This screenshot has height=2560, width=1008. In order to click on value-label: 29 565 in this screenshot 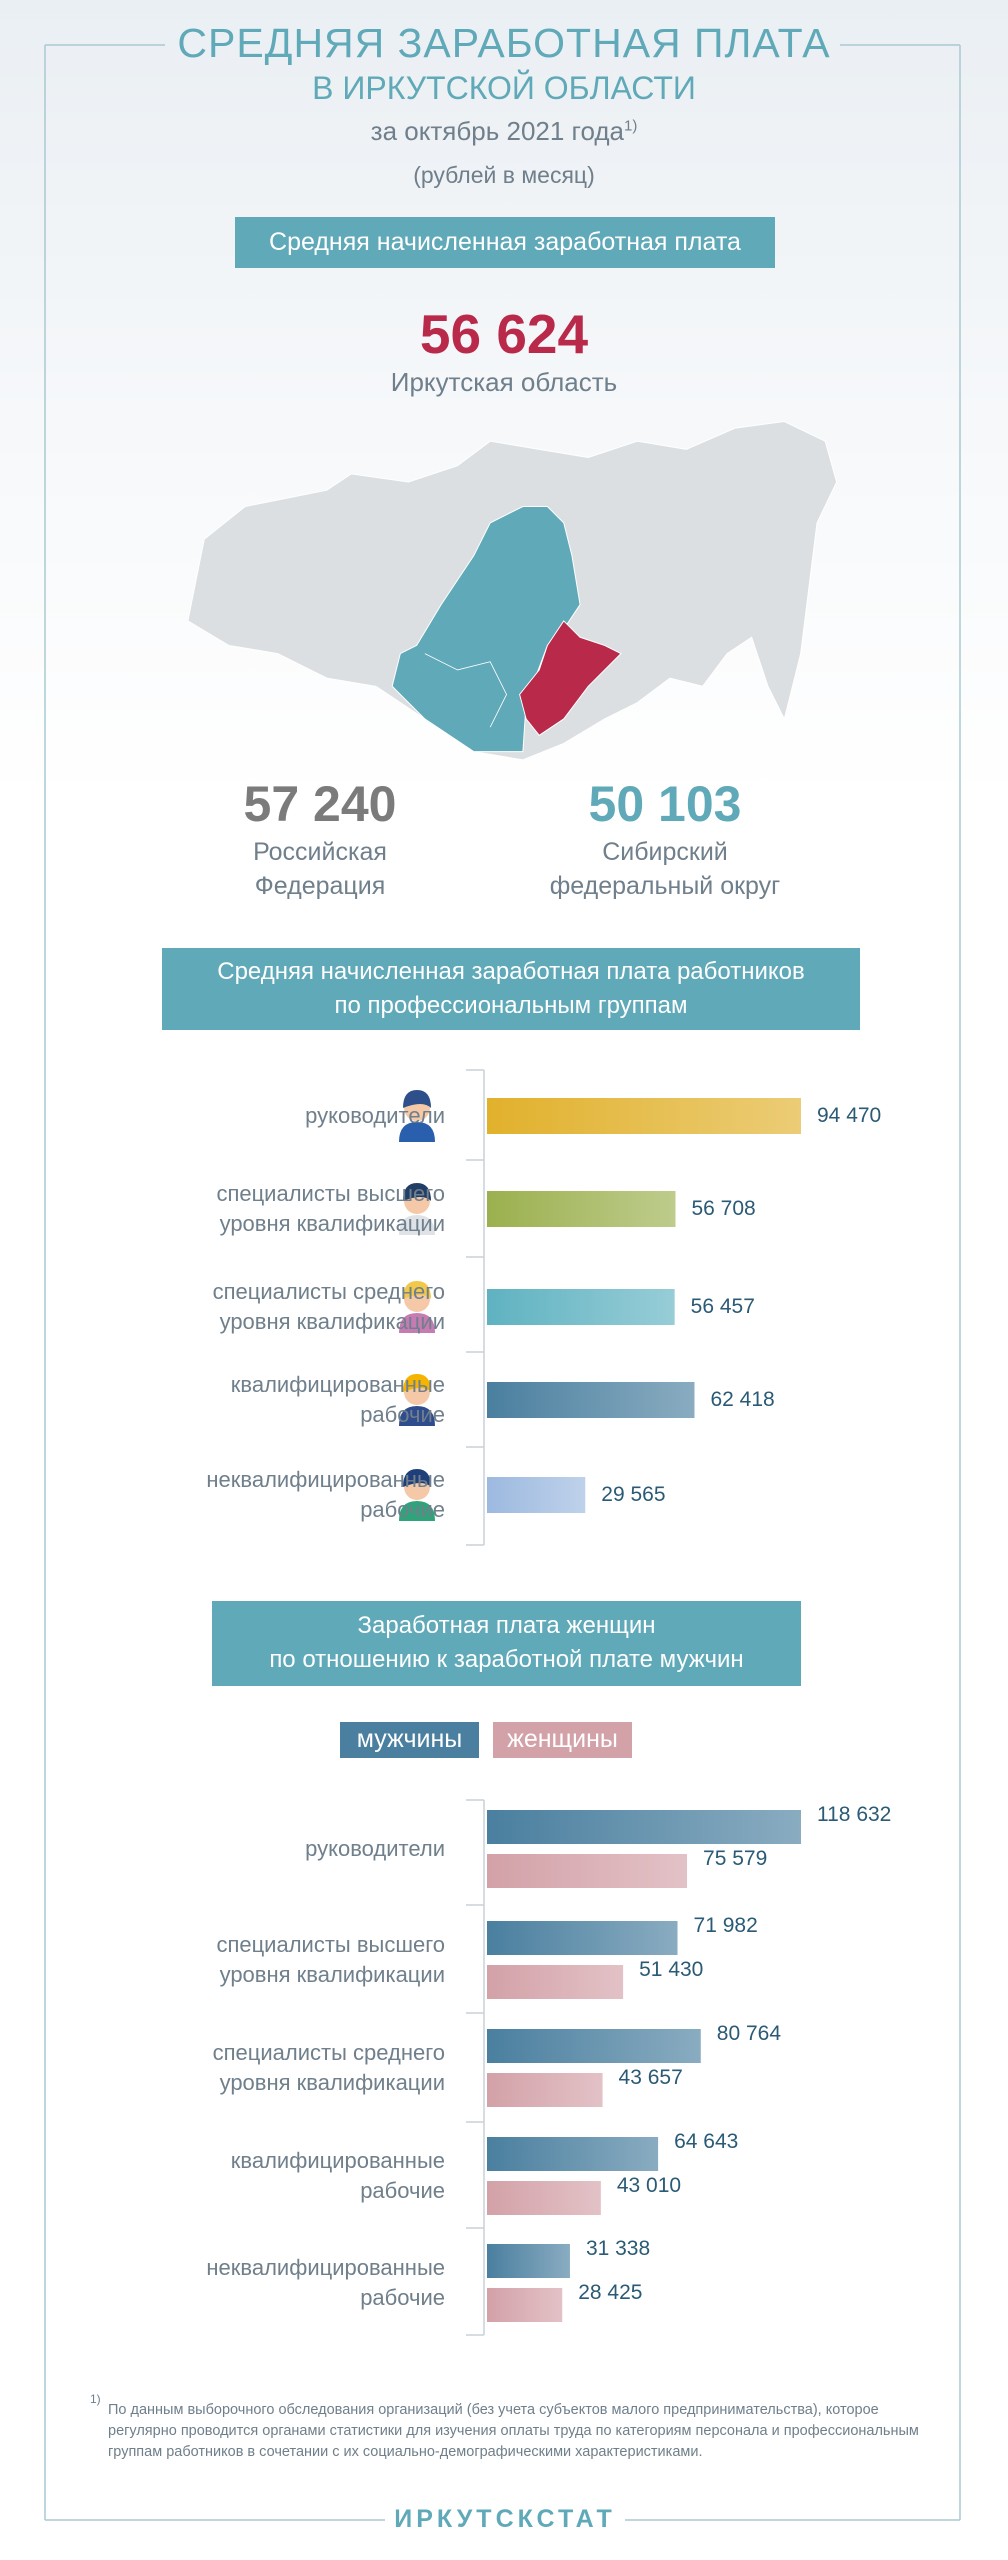, I will do `click(633, 1494)`.